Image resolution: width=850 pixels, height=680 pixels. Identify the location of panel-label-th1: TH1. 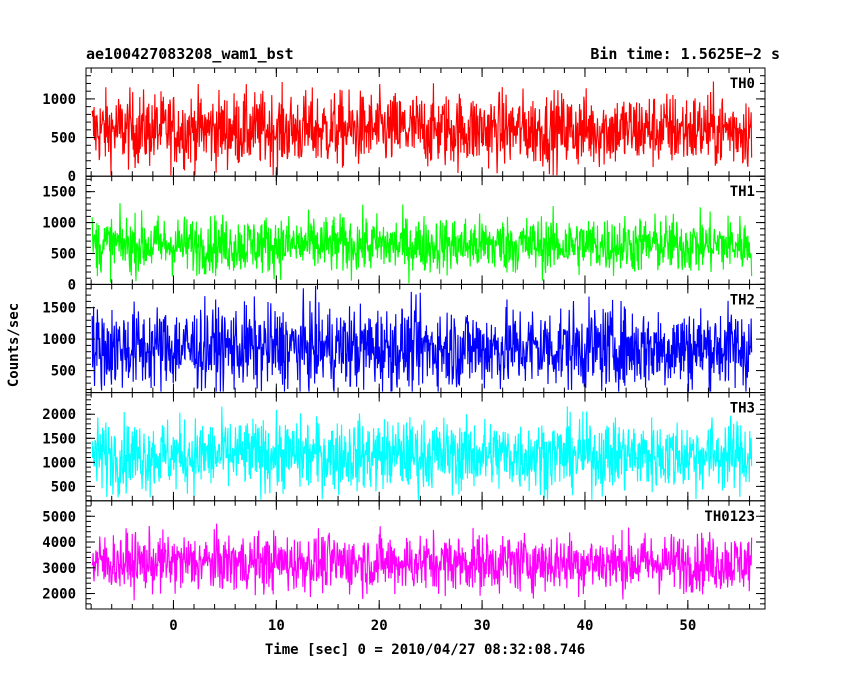
(742, 192).